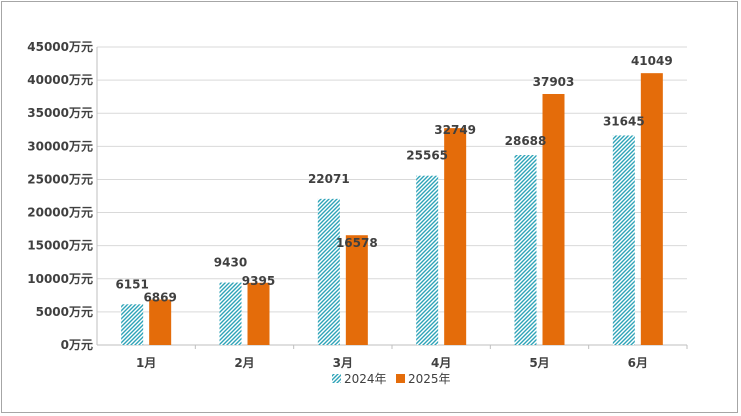  What do you see at coordinates (60, 279) in the screenshot?
I see `y-tick-label-2: 10000万元` at bounding box center [60, 279].